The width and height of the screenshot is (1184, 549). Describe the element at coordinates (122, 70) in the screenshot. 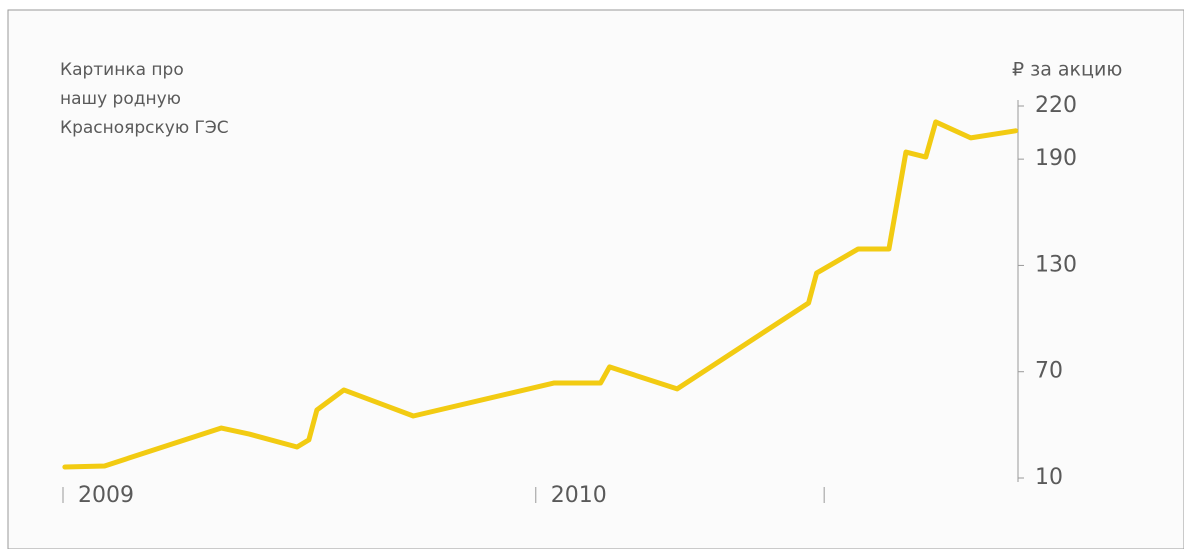

I see `annotation-line: Картинка про` at that location.